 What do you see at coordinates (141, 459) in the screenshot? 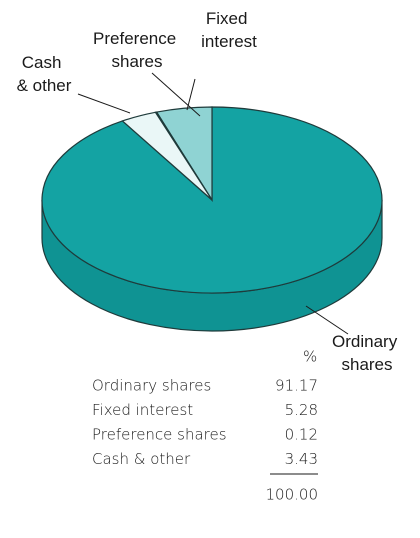
I see `table-category: Cash & other` at bounding box center [141, 459].